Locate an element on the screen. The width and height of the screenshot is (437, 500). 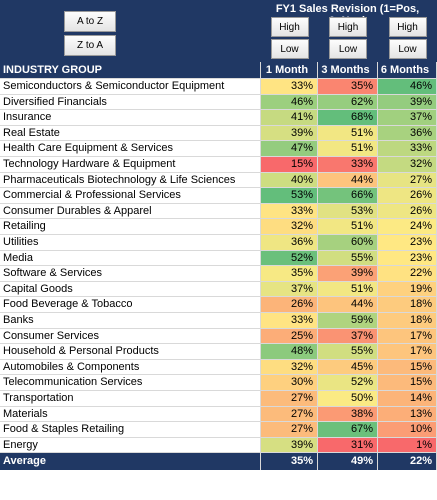
row-label: Capital Goods is located at coordinates (130, 289).